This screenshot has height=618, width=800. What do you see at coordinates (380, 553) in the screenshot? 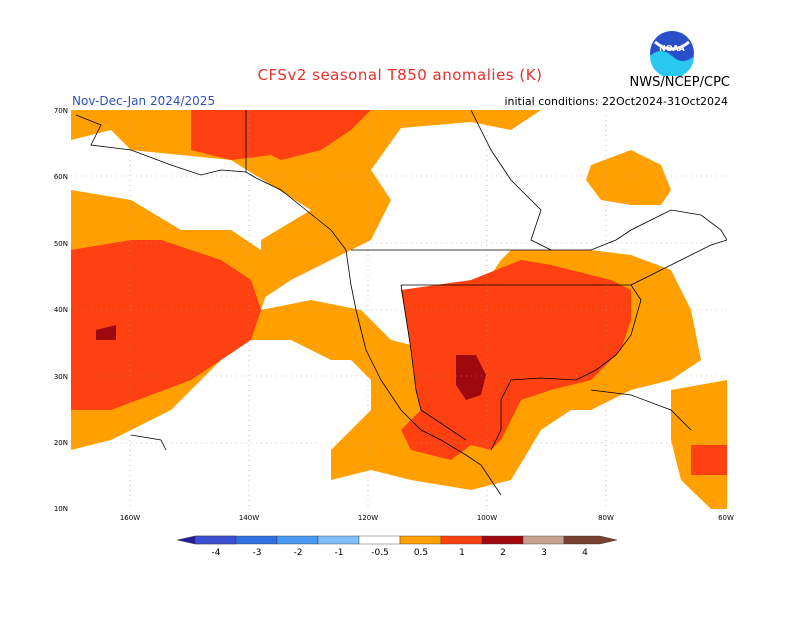
I see `colorbar-label: -0.5` at bounding box center [380, 553].